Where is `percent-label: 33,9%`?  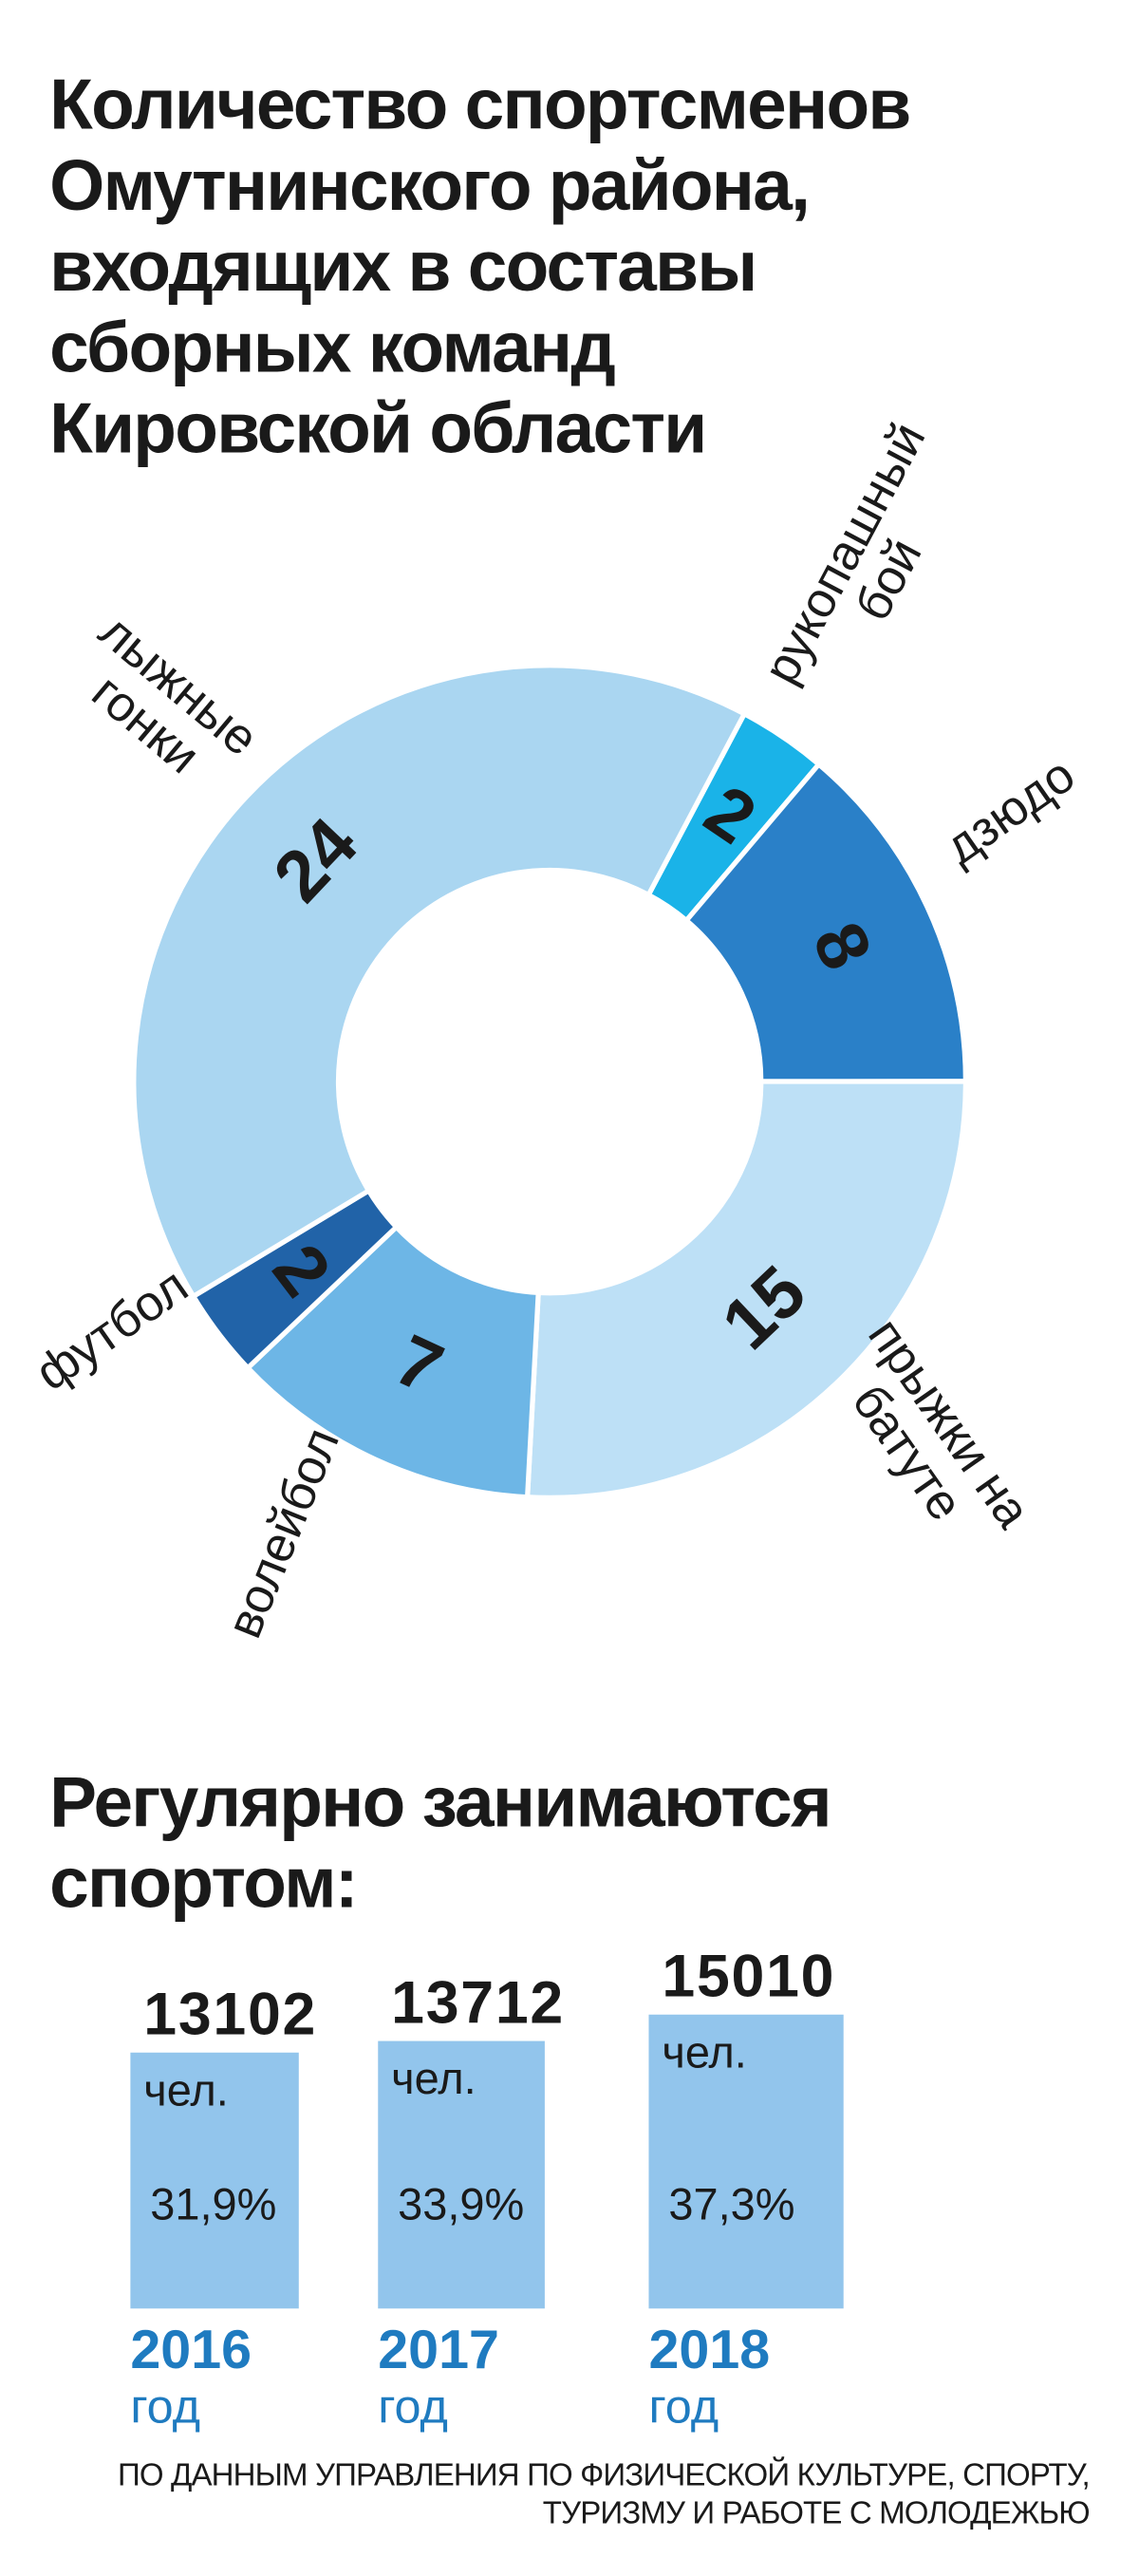 percent-label: 33,9% is located at coordinates (461, 2204).